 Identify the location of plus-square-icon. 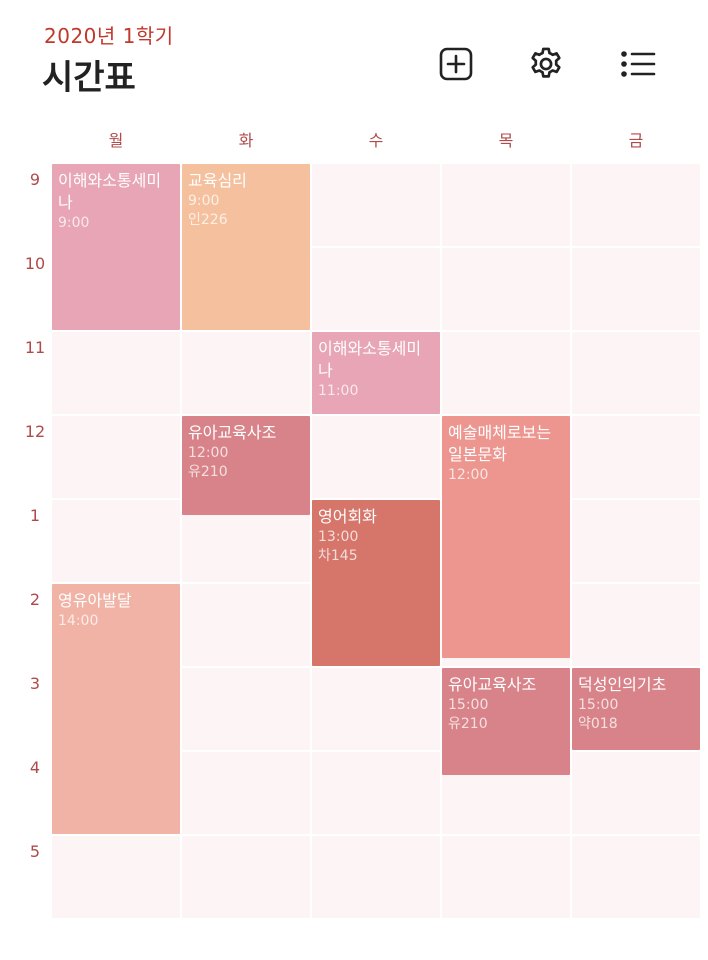
(456, 64).